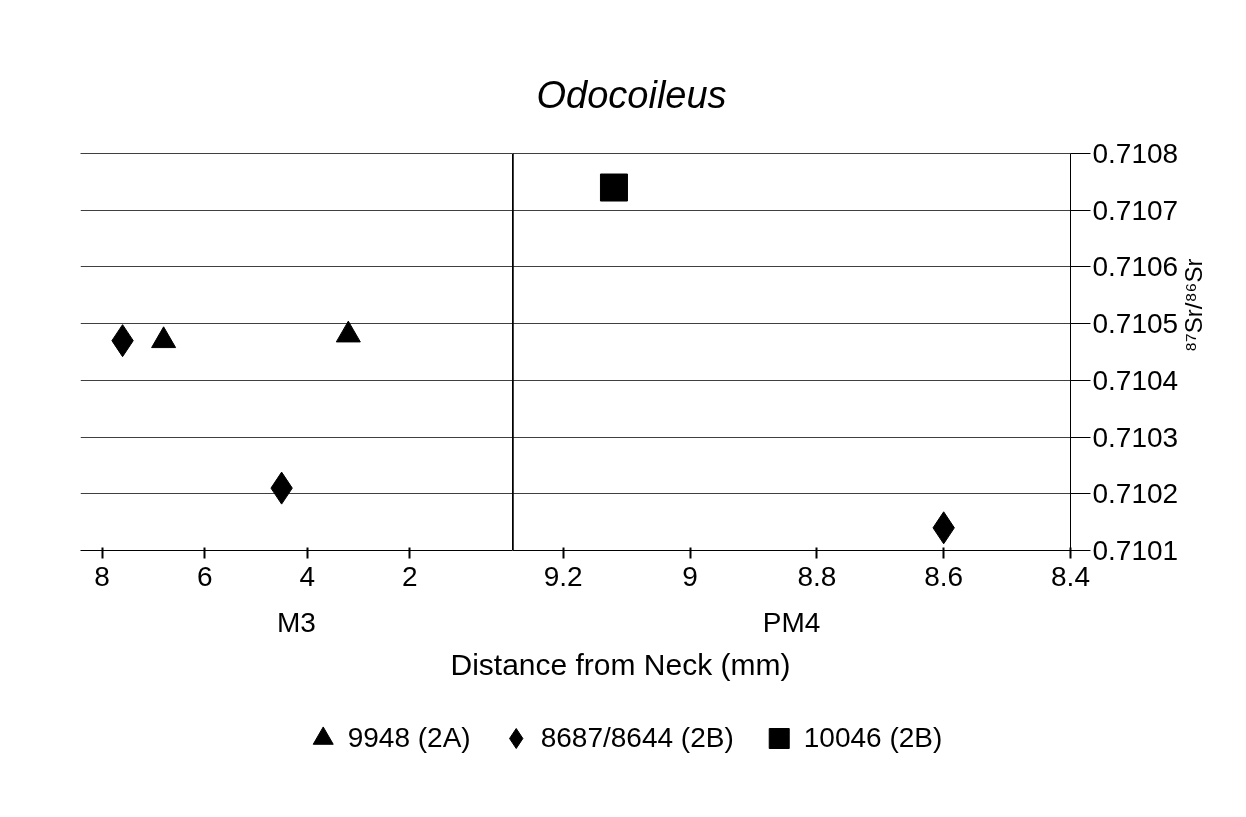 The width and height of the screenshot is (1246, 817). I want to click on legend-label: 9948 (2A), so click(409, 737).